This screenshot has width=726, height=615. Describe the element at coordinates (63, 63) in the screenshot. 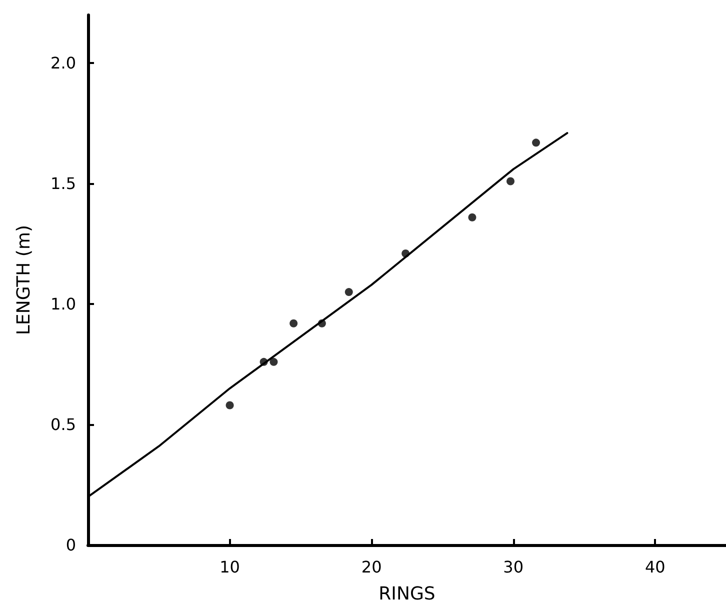

I see `y-tick-label: 2.0` at that location.